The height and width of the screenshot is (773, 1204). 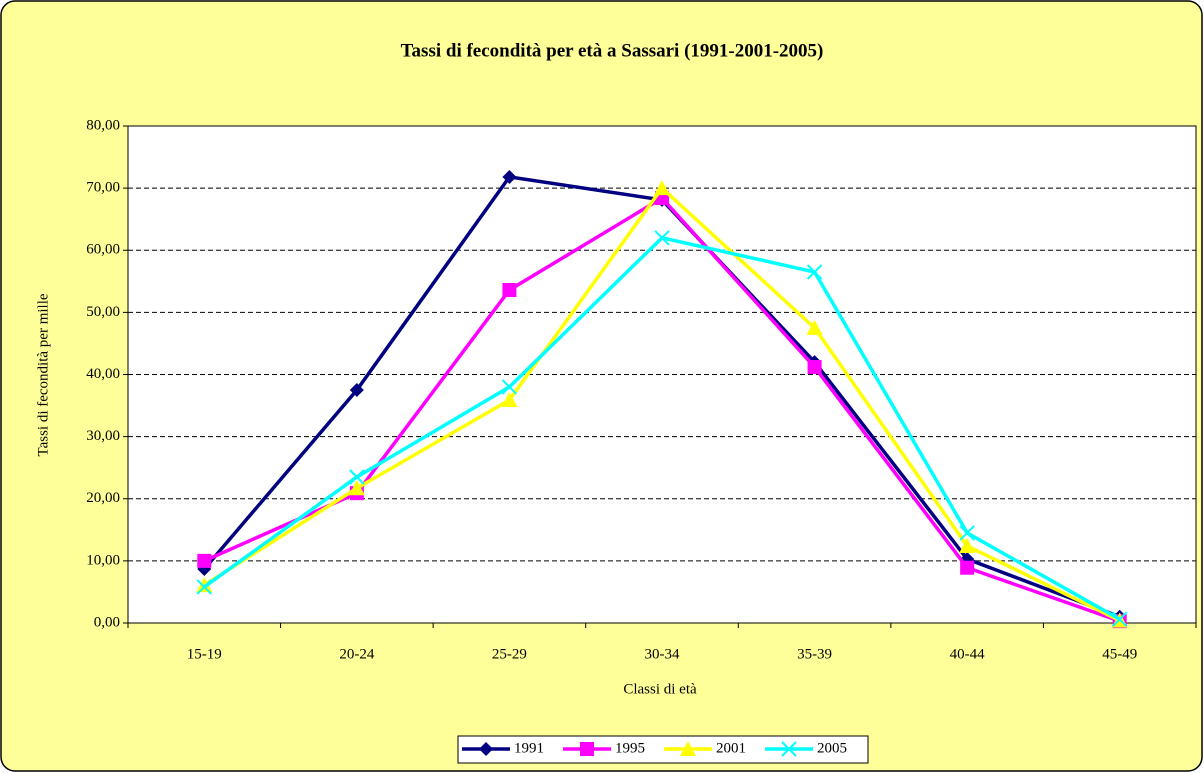 I want to click on x-tick-label: 25-29, so click(x=509, y=654).